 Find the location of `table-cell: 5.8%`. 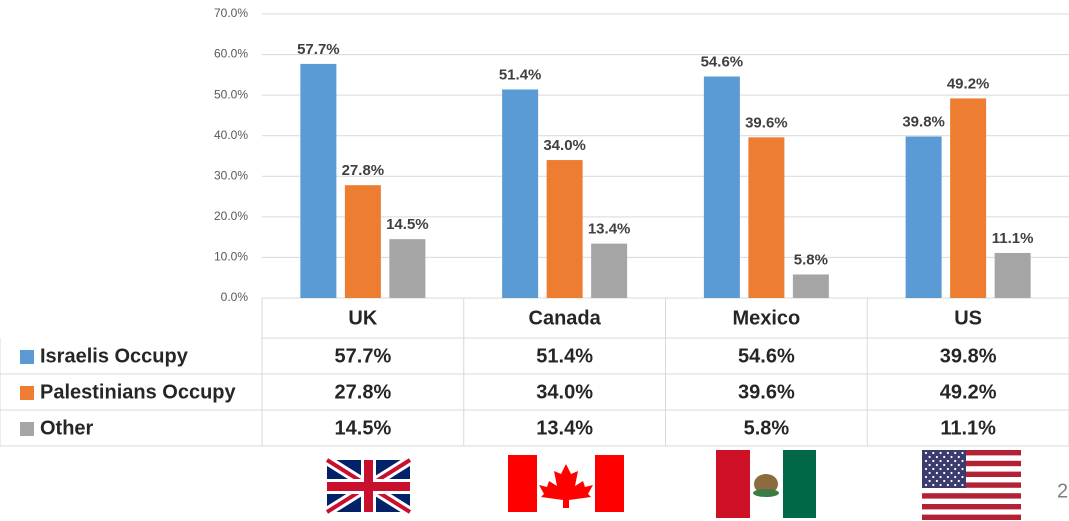

table-cell: 5.8% is located at coordinates (767, 428).